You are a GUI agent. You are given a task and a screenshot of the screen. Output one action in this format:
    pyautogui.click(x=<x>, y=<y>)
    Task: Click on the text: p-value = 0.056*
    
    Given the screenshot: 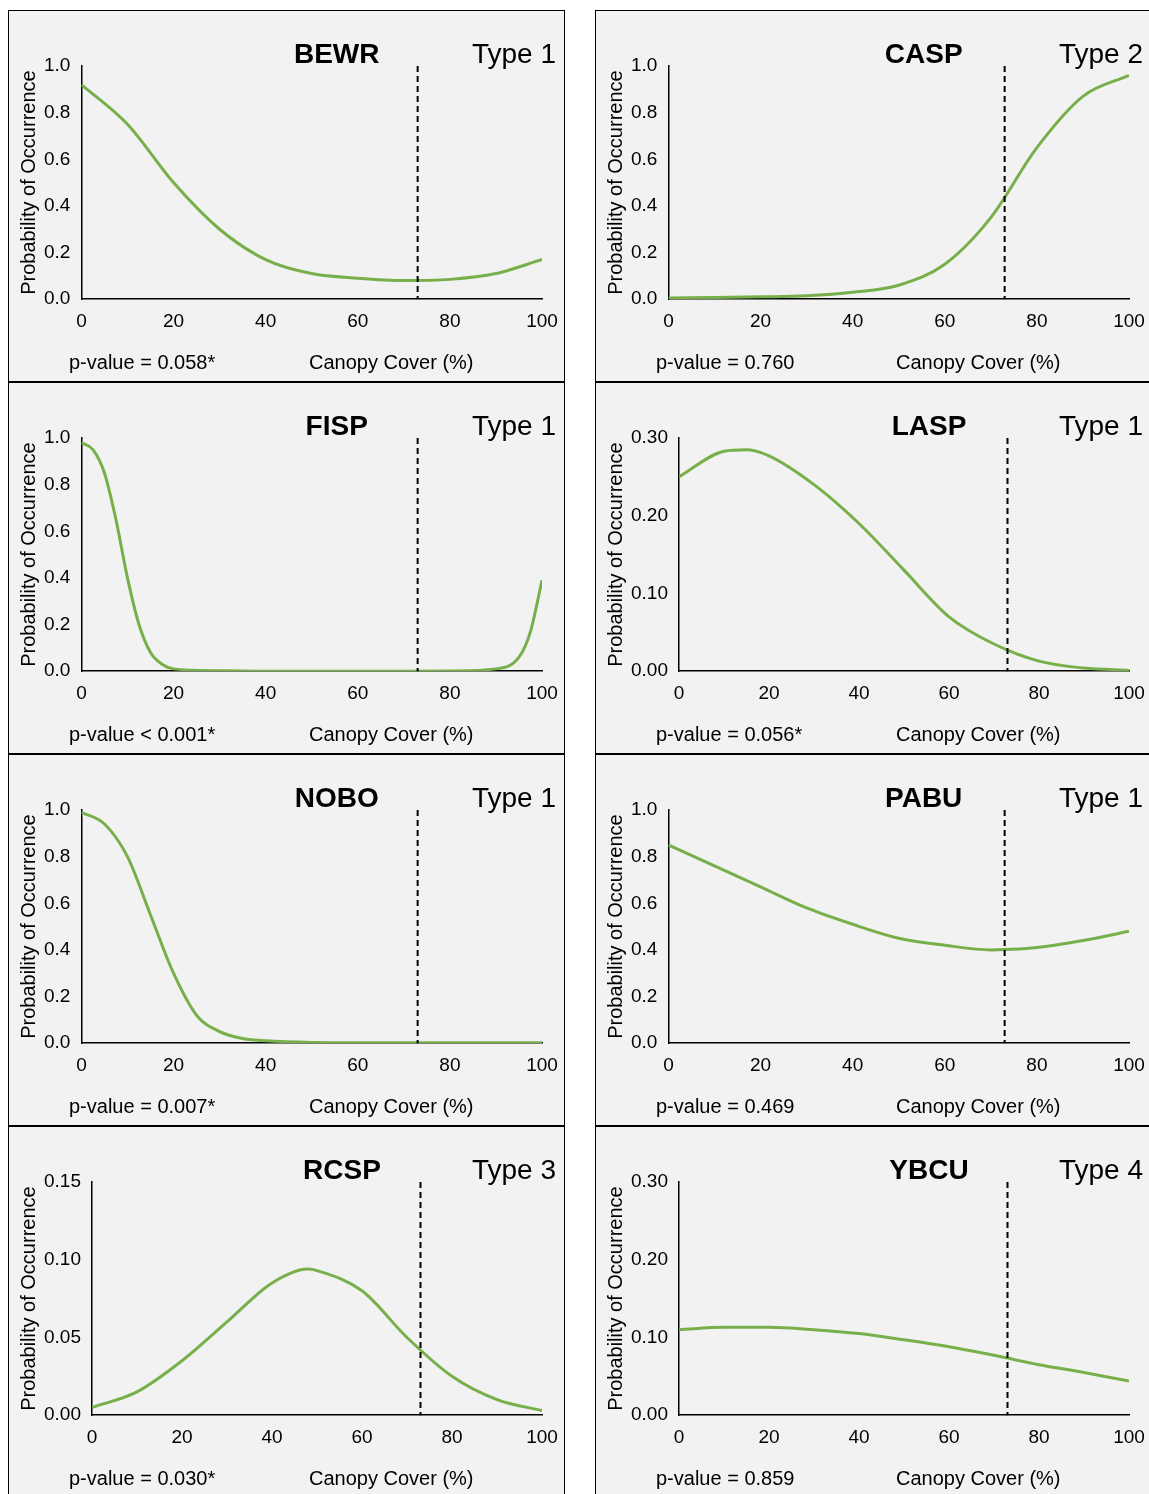 What is the action you would take?
    pyautogui.click(x=729, y=734)
    